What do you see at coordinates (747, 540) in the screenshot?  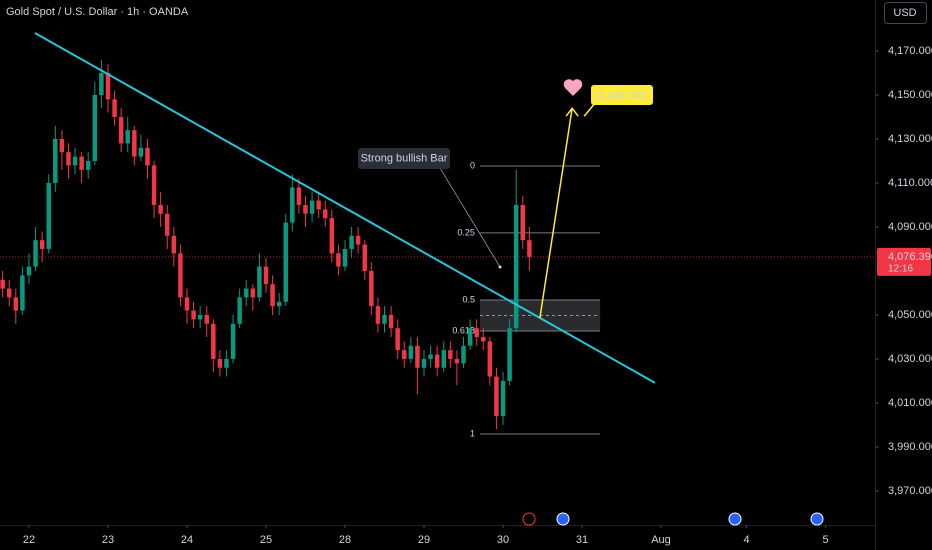 I see `x-tick-label: 4` at bounding box center [747, 540].